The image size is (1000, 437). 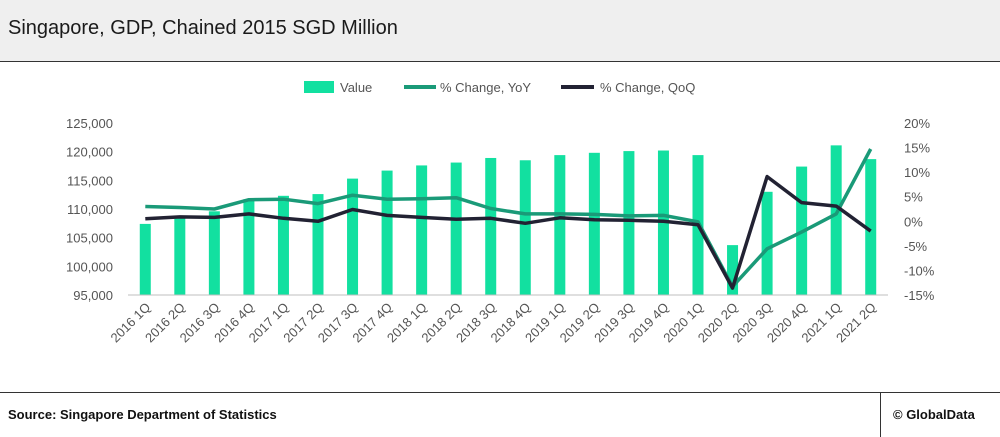 What do you see at coordinates (917, 148) in the screenshot?
I see `right-tick-label: 15%` at bounding box center [917, 148].